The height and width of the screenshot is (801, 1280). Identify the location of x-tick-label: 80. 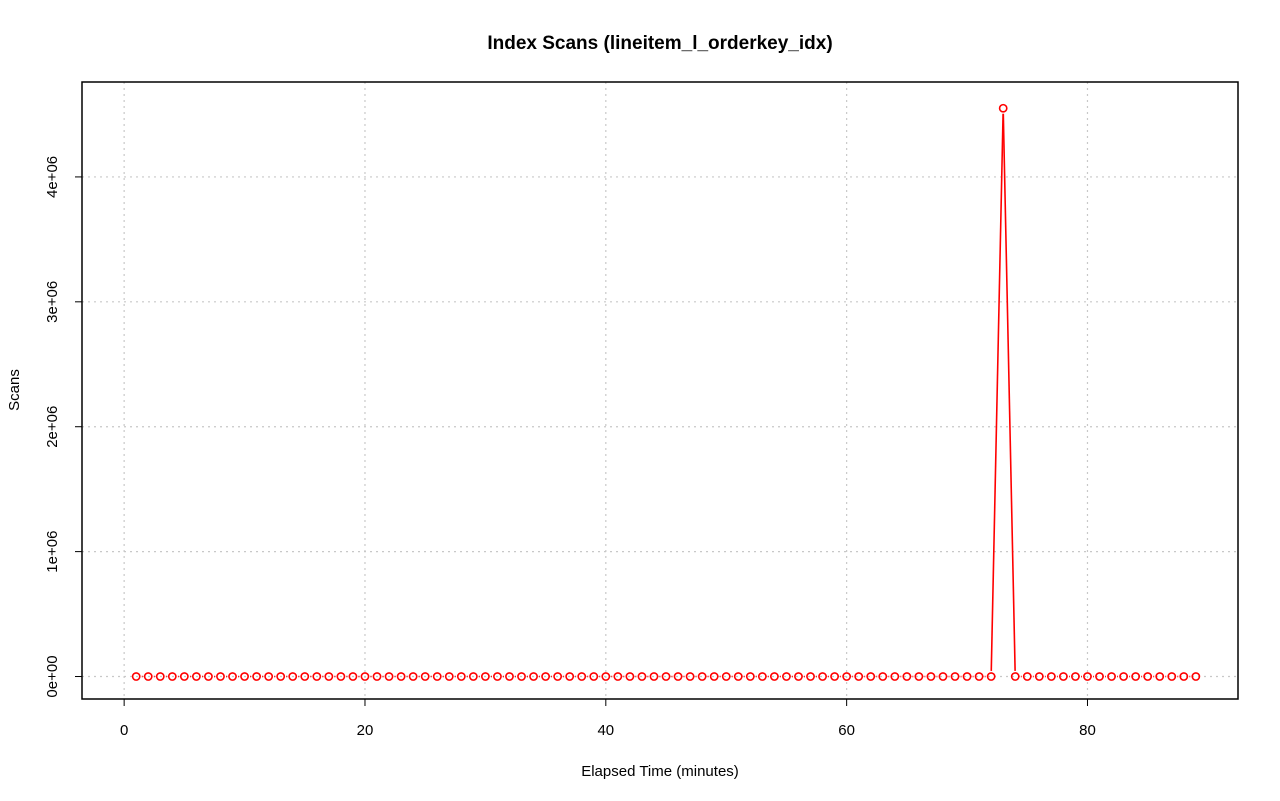
(1087, 730).